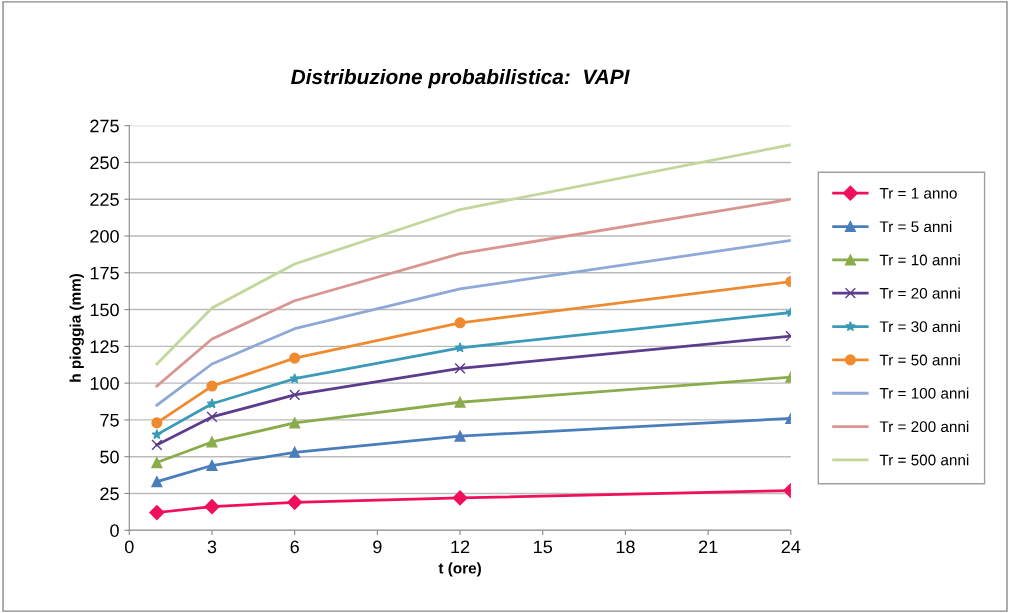 The height and width of the screenshot is (613, 1010). I want to click on x-tick-label: 21, so click(708, 547).